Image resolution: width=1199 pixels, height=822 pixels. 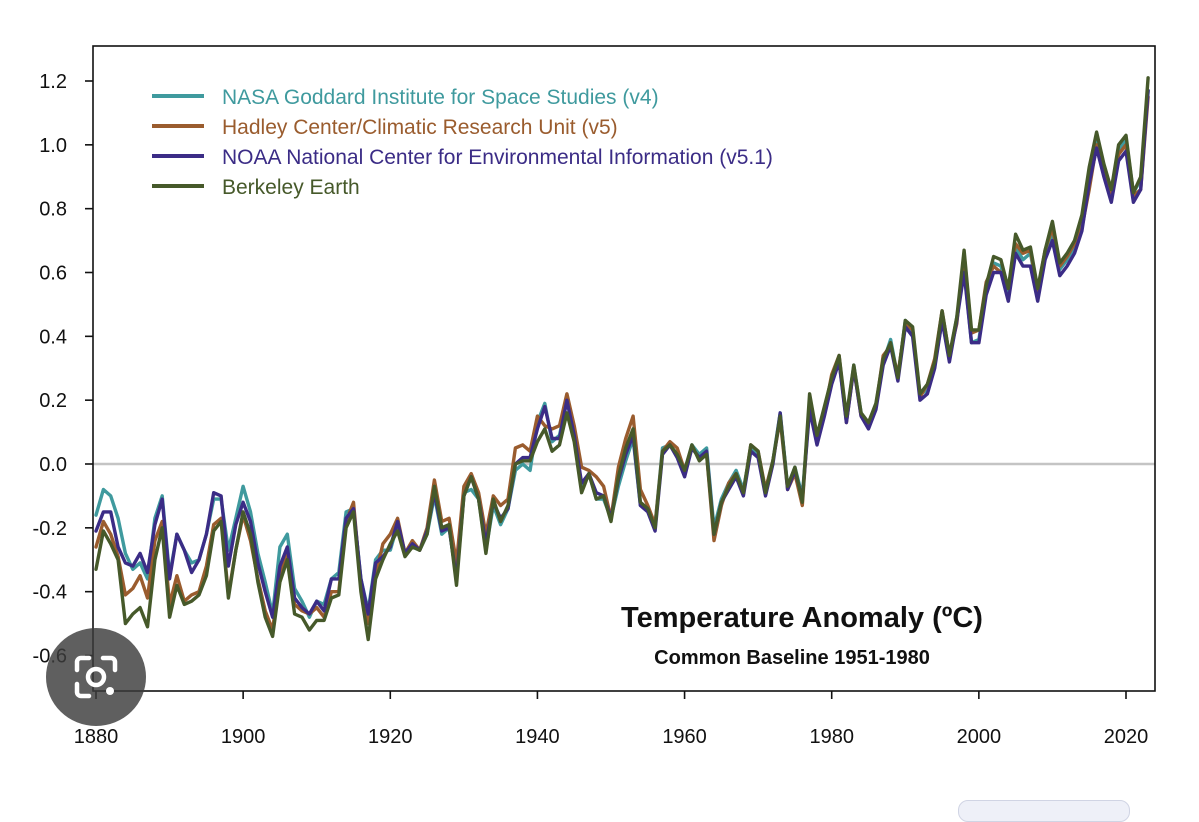 What do you see at coordinates (390, 737) in the screenshot?
I see `x-tick-label: 1920` at bounding box center [390, 737].